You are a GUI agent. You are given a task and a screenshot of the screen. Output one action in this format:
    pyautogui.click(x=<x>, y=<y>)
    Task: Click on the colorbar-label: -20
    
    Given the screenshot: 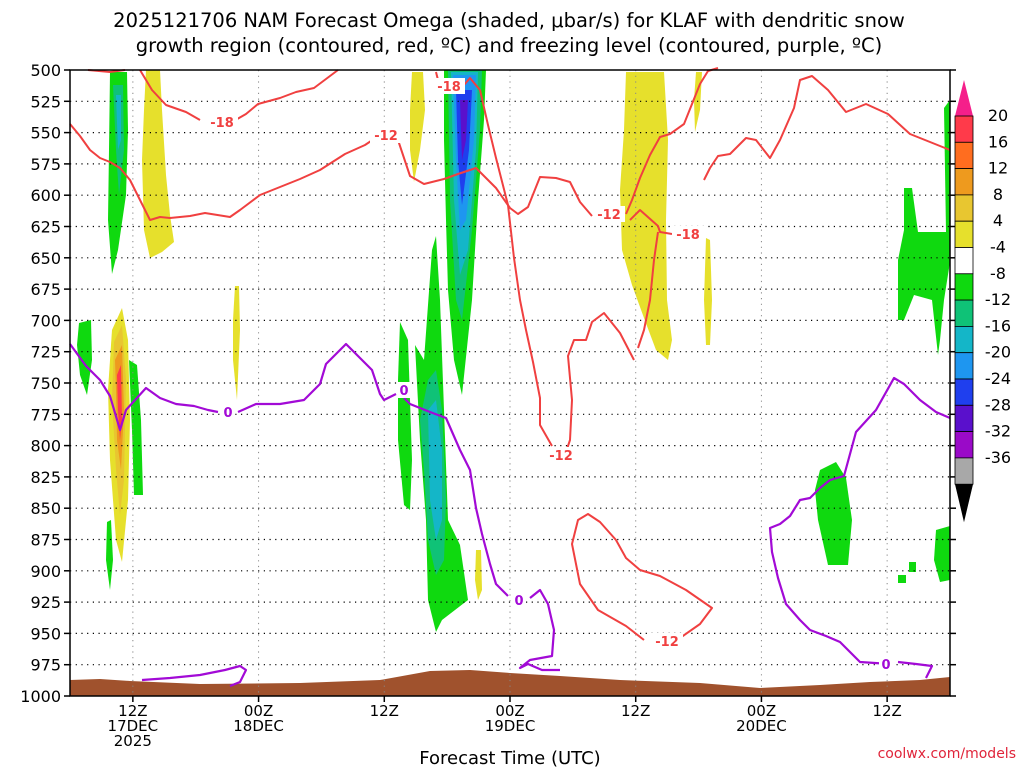 What is the action you would take?
    pyautogui.click(x=998, y=352)
    